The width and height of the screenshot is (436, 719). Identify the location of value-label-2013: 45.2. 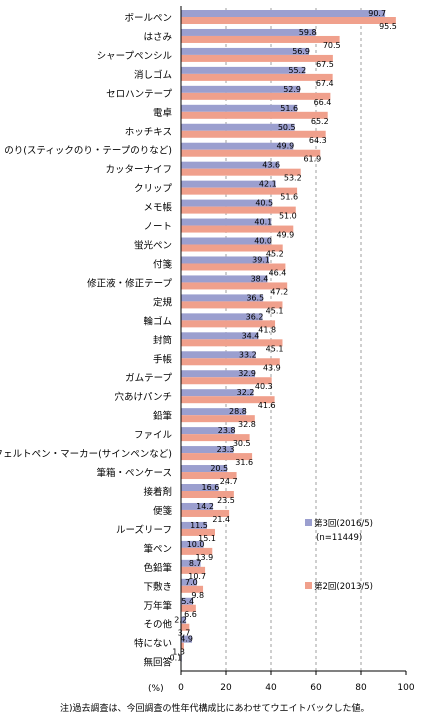
(275, 254).